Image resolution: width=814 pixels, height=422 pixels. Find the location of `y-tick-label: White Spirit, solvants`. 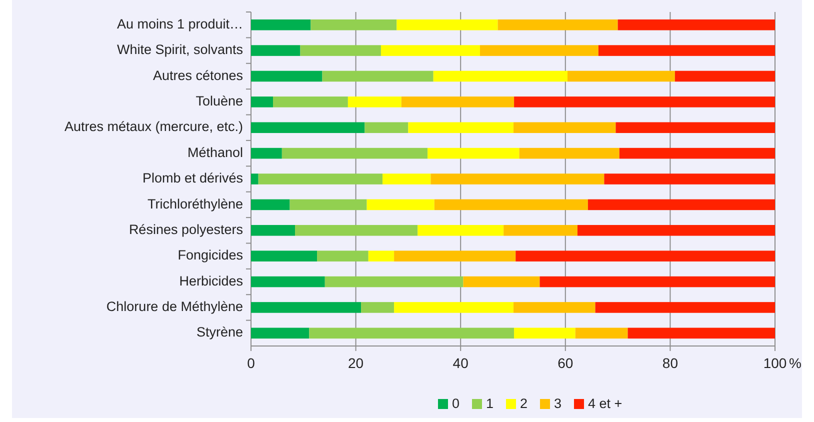

y-tick-label: White Spirit, solvants is located at coordinates (180, 50).